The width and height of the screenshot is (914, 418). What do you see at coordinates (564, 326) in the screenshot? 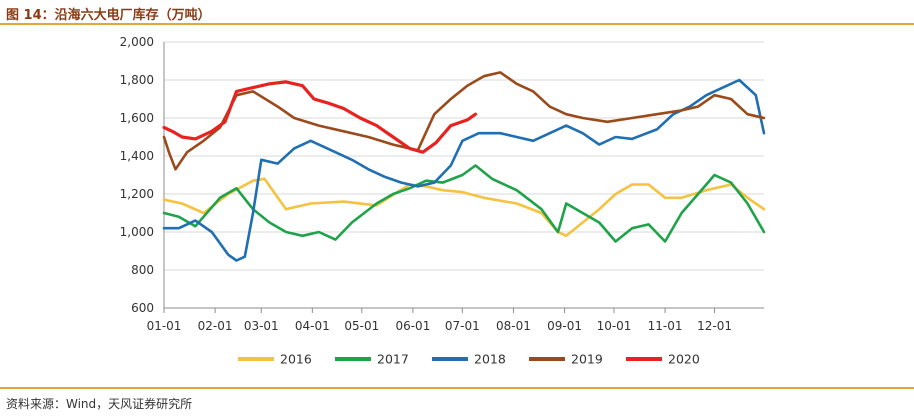
I see `x-tick-label: 09-01` at bounding box center [564, 326].